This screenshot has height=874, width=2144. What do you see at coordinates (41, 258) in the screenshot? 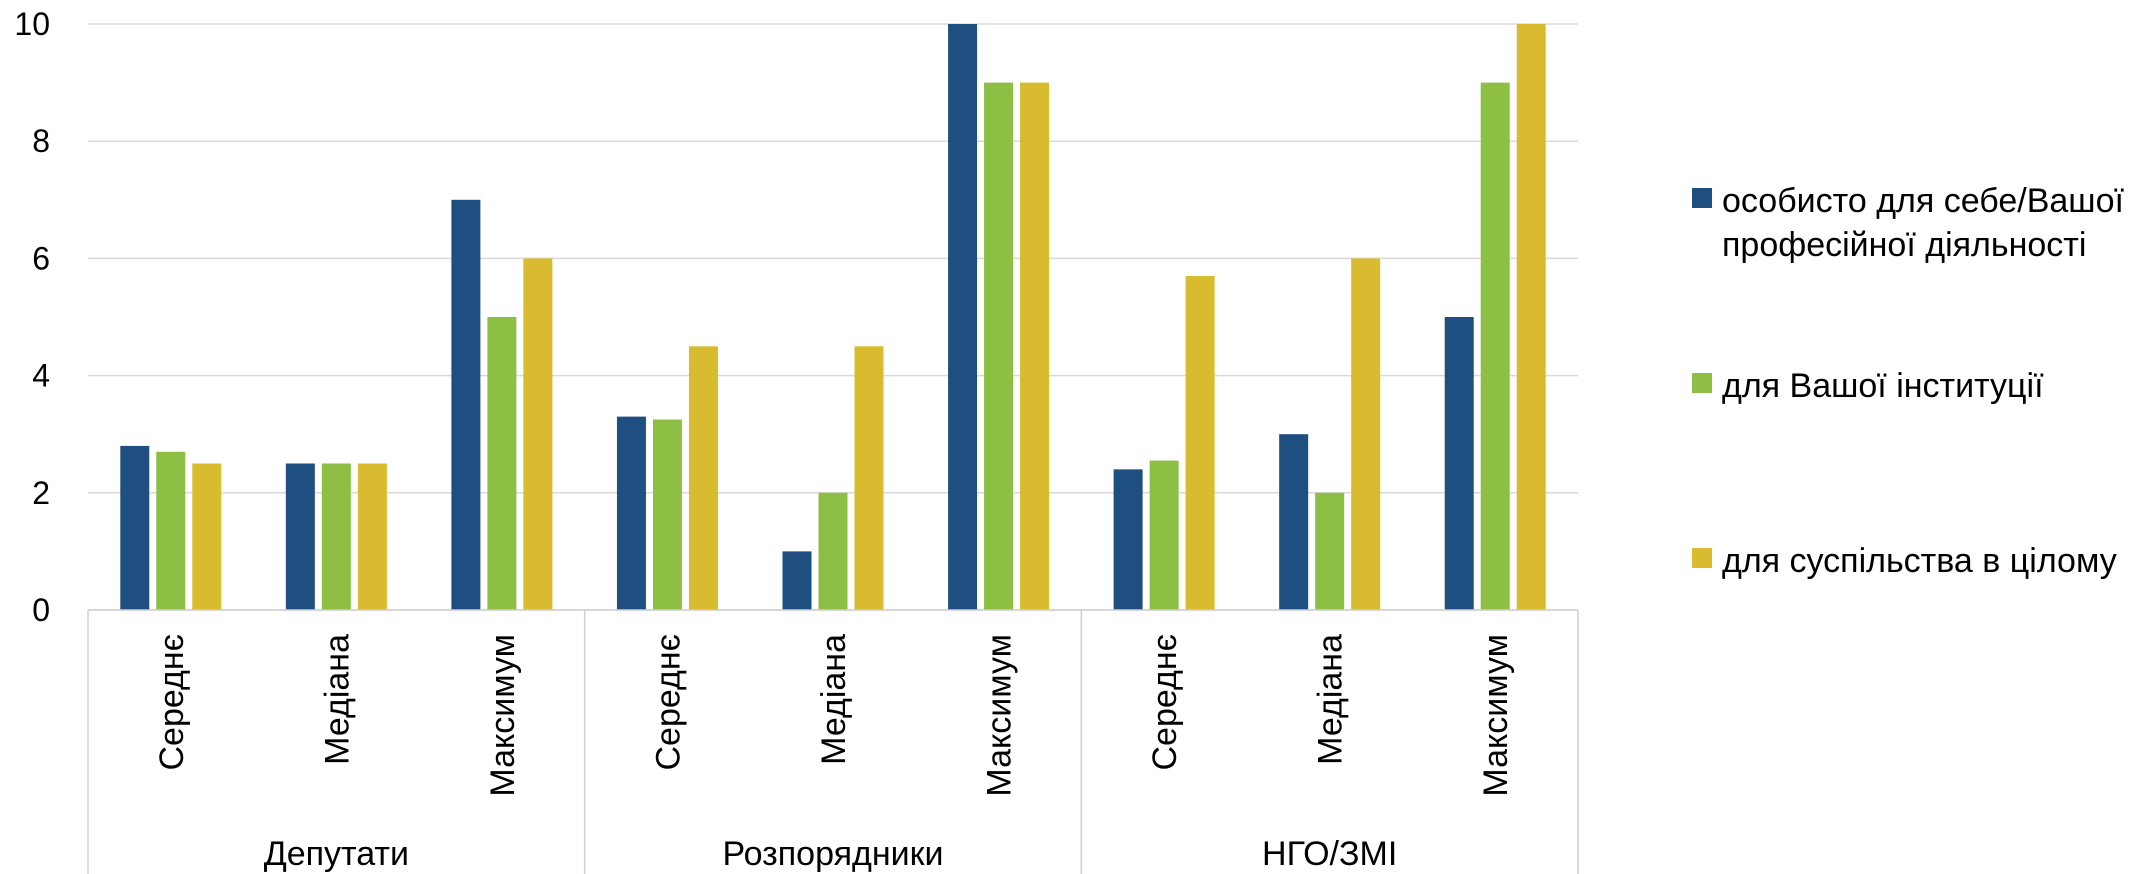
I see `y-tick-label: 6` at bounding box center [41, 258].